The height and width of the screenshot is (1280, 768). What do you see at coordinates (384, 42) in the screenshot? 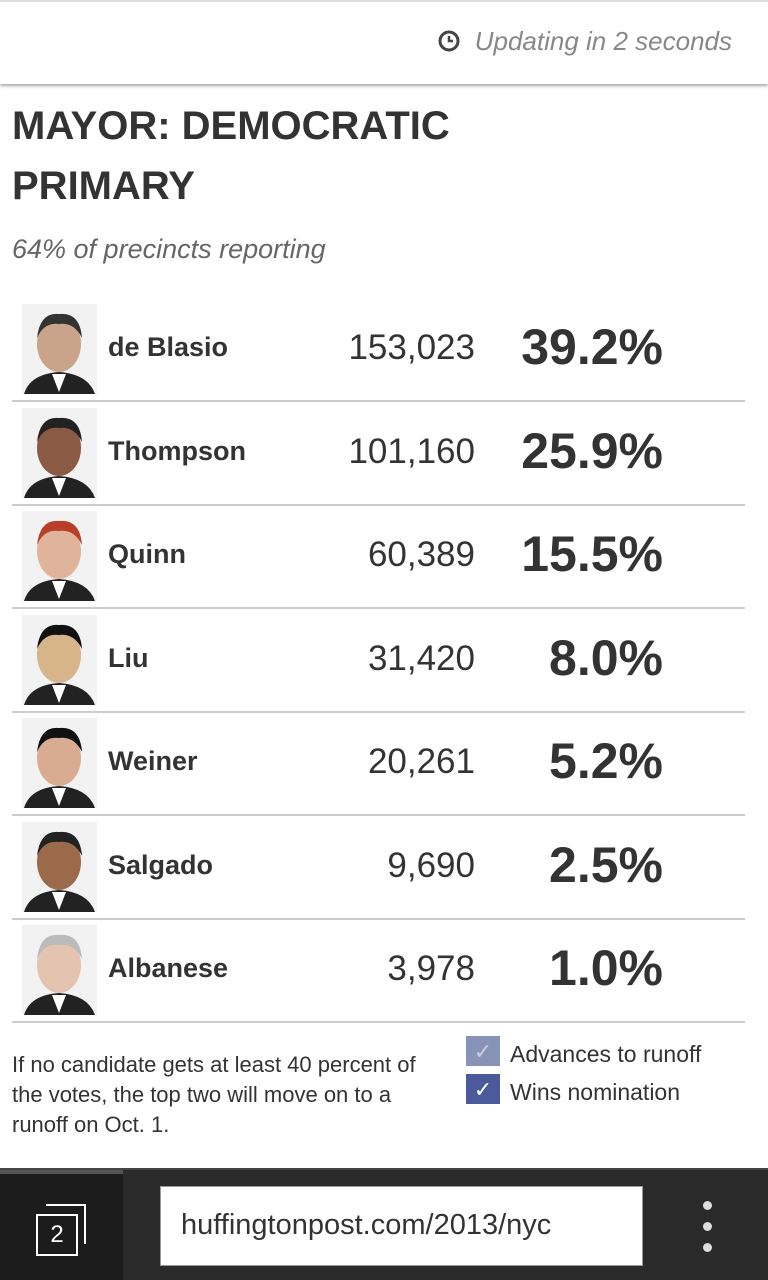
I see `top-bar` at bounding box center [384, 42].